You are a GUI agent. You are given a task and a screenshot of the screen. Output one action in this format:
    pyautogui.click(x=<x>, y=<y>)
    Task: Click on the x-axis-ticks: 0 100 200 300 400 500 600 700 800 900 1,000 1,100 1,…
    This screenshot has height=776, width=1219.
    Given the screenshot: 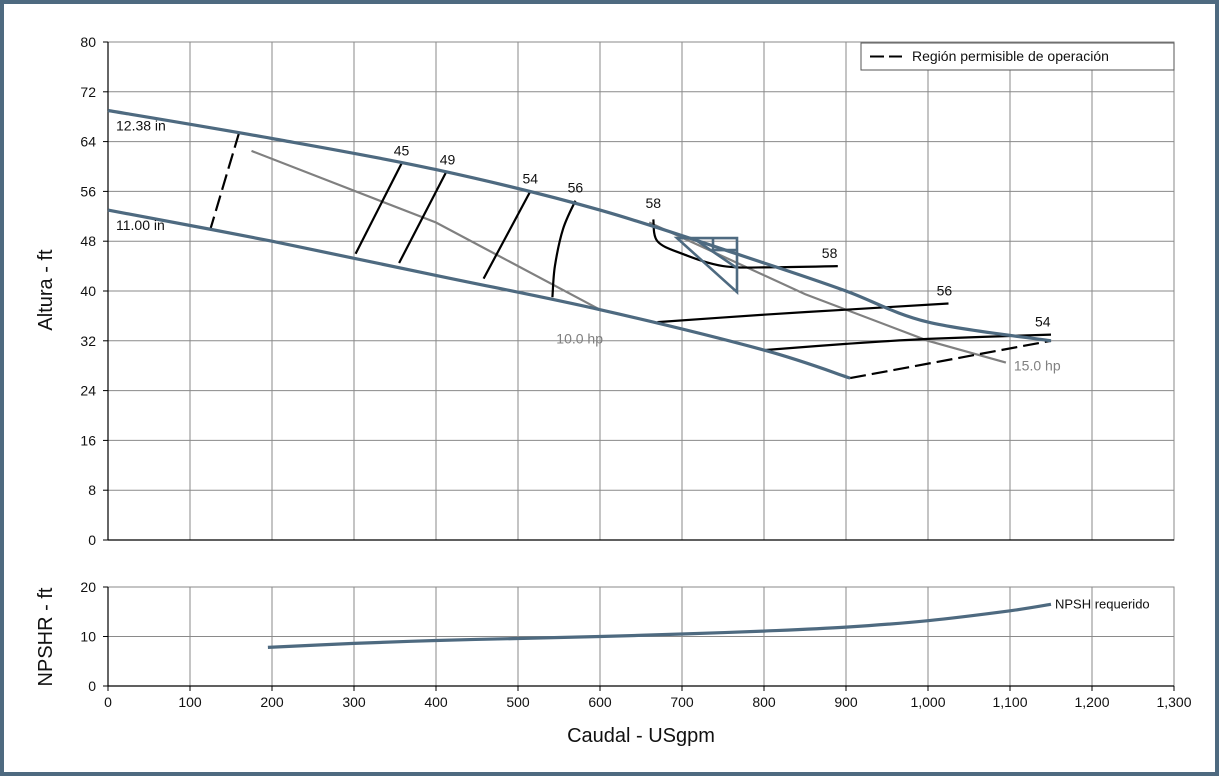 What is the action you would take?
    pyautogui.click(x=648, y=698)
    